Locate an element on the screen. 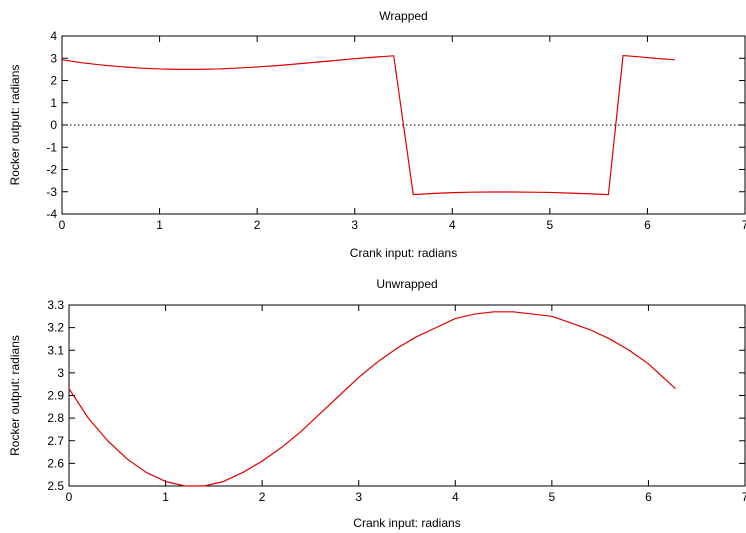 This screenshot has height=533, width=746. y-tick-label: 3.3 is located at coordinates (55, 305).